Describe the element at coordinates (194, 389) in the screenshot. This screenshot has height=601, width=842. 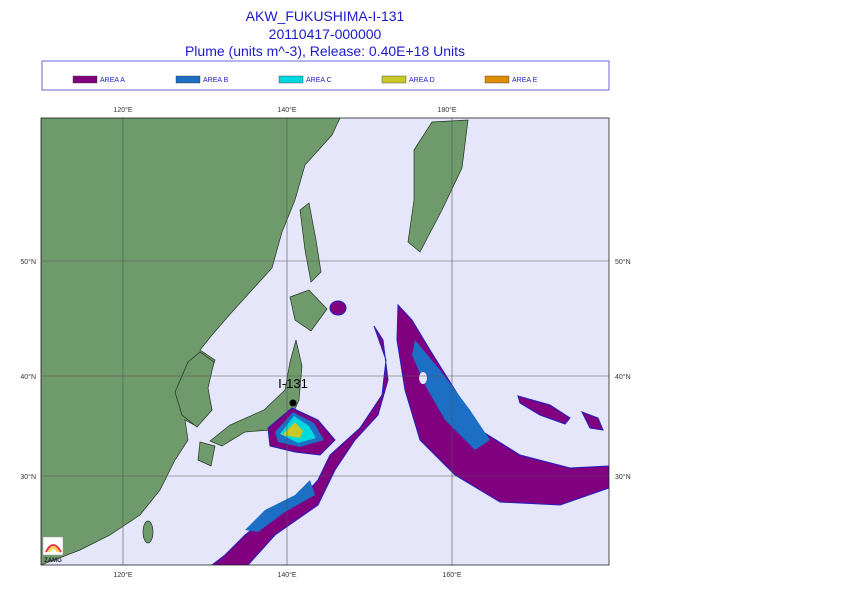
I see `korea` at that location.